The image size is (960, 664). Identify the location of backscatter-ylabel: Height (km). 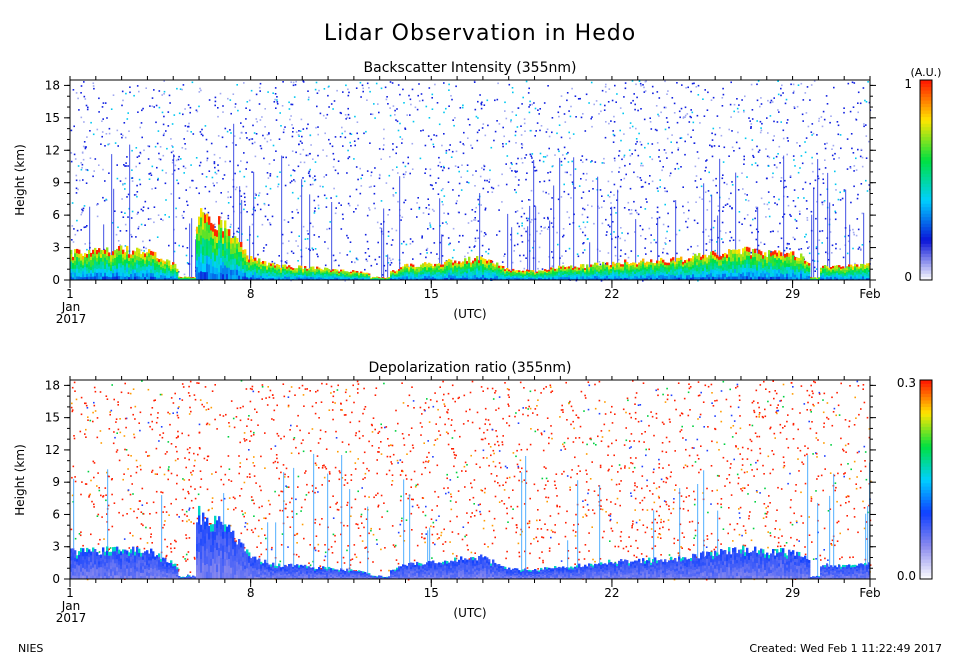
(20, 179).